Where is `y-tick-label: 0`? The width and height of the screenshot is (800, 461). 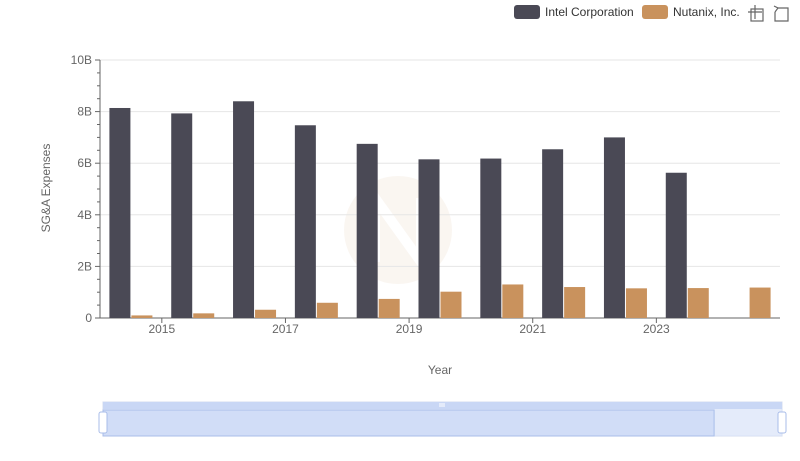 y-tick-label: 0 is located at coordinates (88, 318).